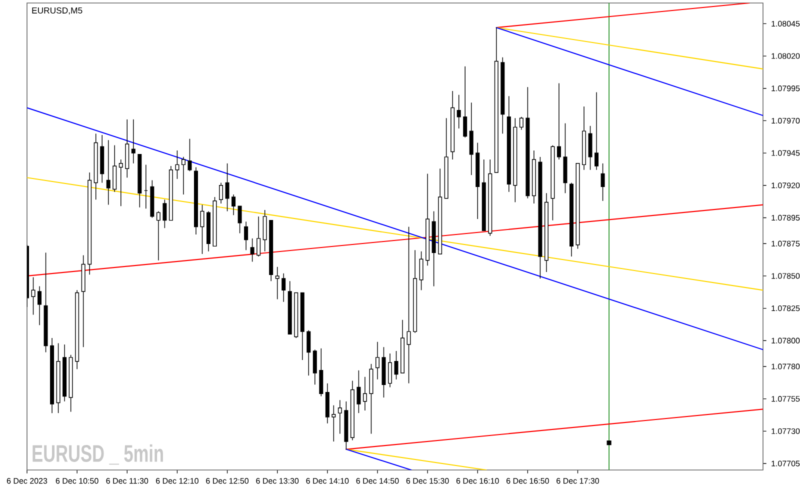 The height and width of the screenshot is (488, 800). Describe the element at coordinates (786, 243) in the screenshot. I see `y-tick-label: 1.07875` at that location.